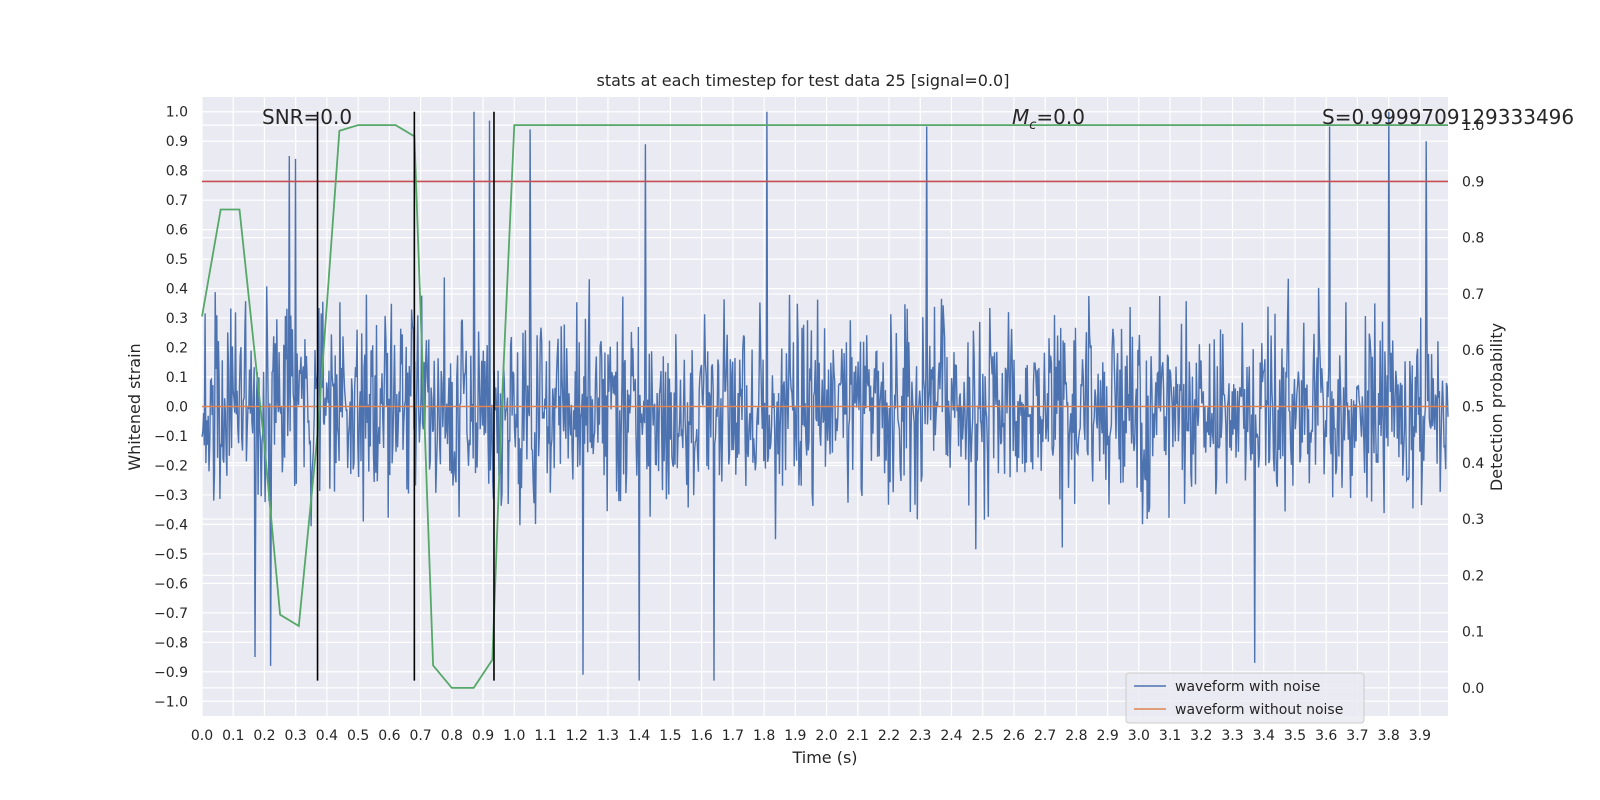 This screenshot has height=800, width=1600. What do you see at coordinates (733, 736) in the screenshot?
I see `x-tick-label: 1.7` at bounding box center [733, 736].